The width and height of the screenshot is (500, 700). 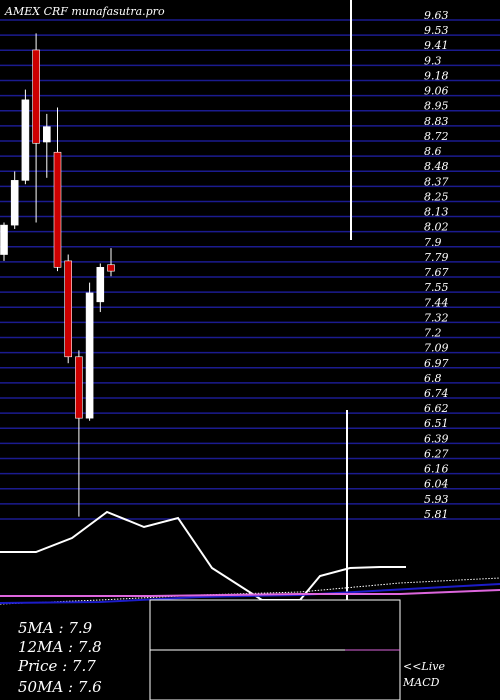 What do you see at coordinates (436, 469) in the screenshot?
I see `y-tick-label: 6.16` at bounding box center [436, 469].